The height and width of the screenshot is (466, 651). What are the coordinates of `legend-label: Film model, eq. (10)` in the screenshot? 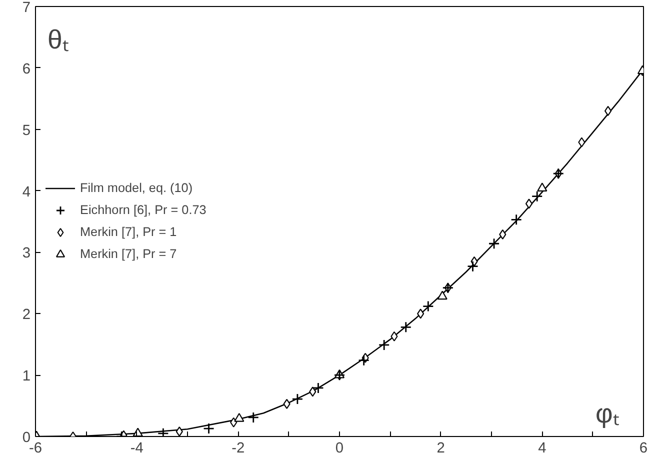 It's located at (136, 188).